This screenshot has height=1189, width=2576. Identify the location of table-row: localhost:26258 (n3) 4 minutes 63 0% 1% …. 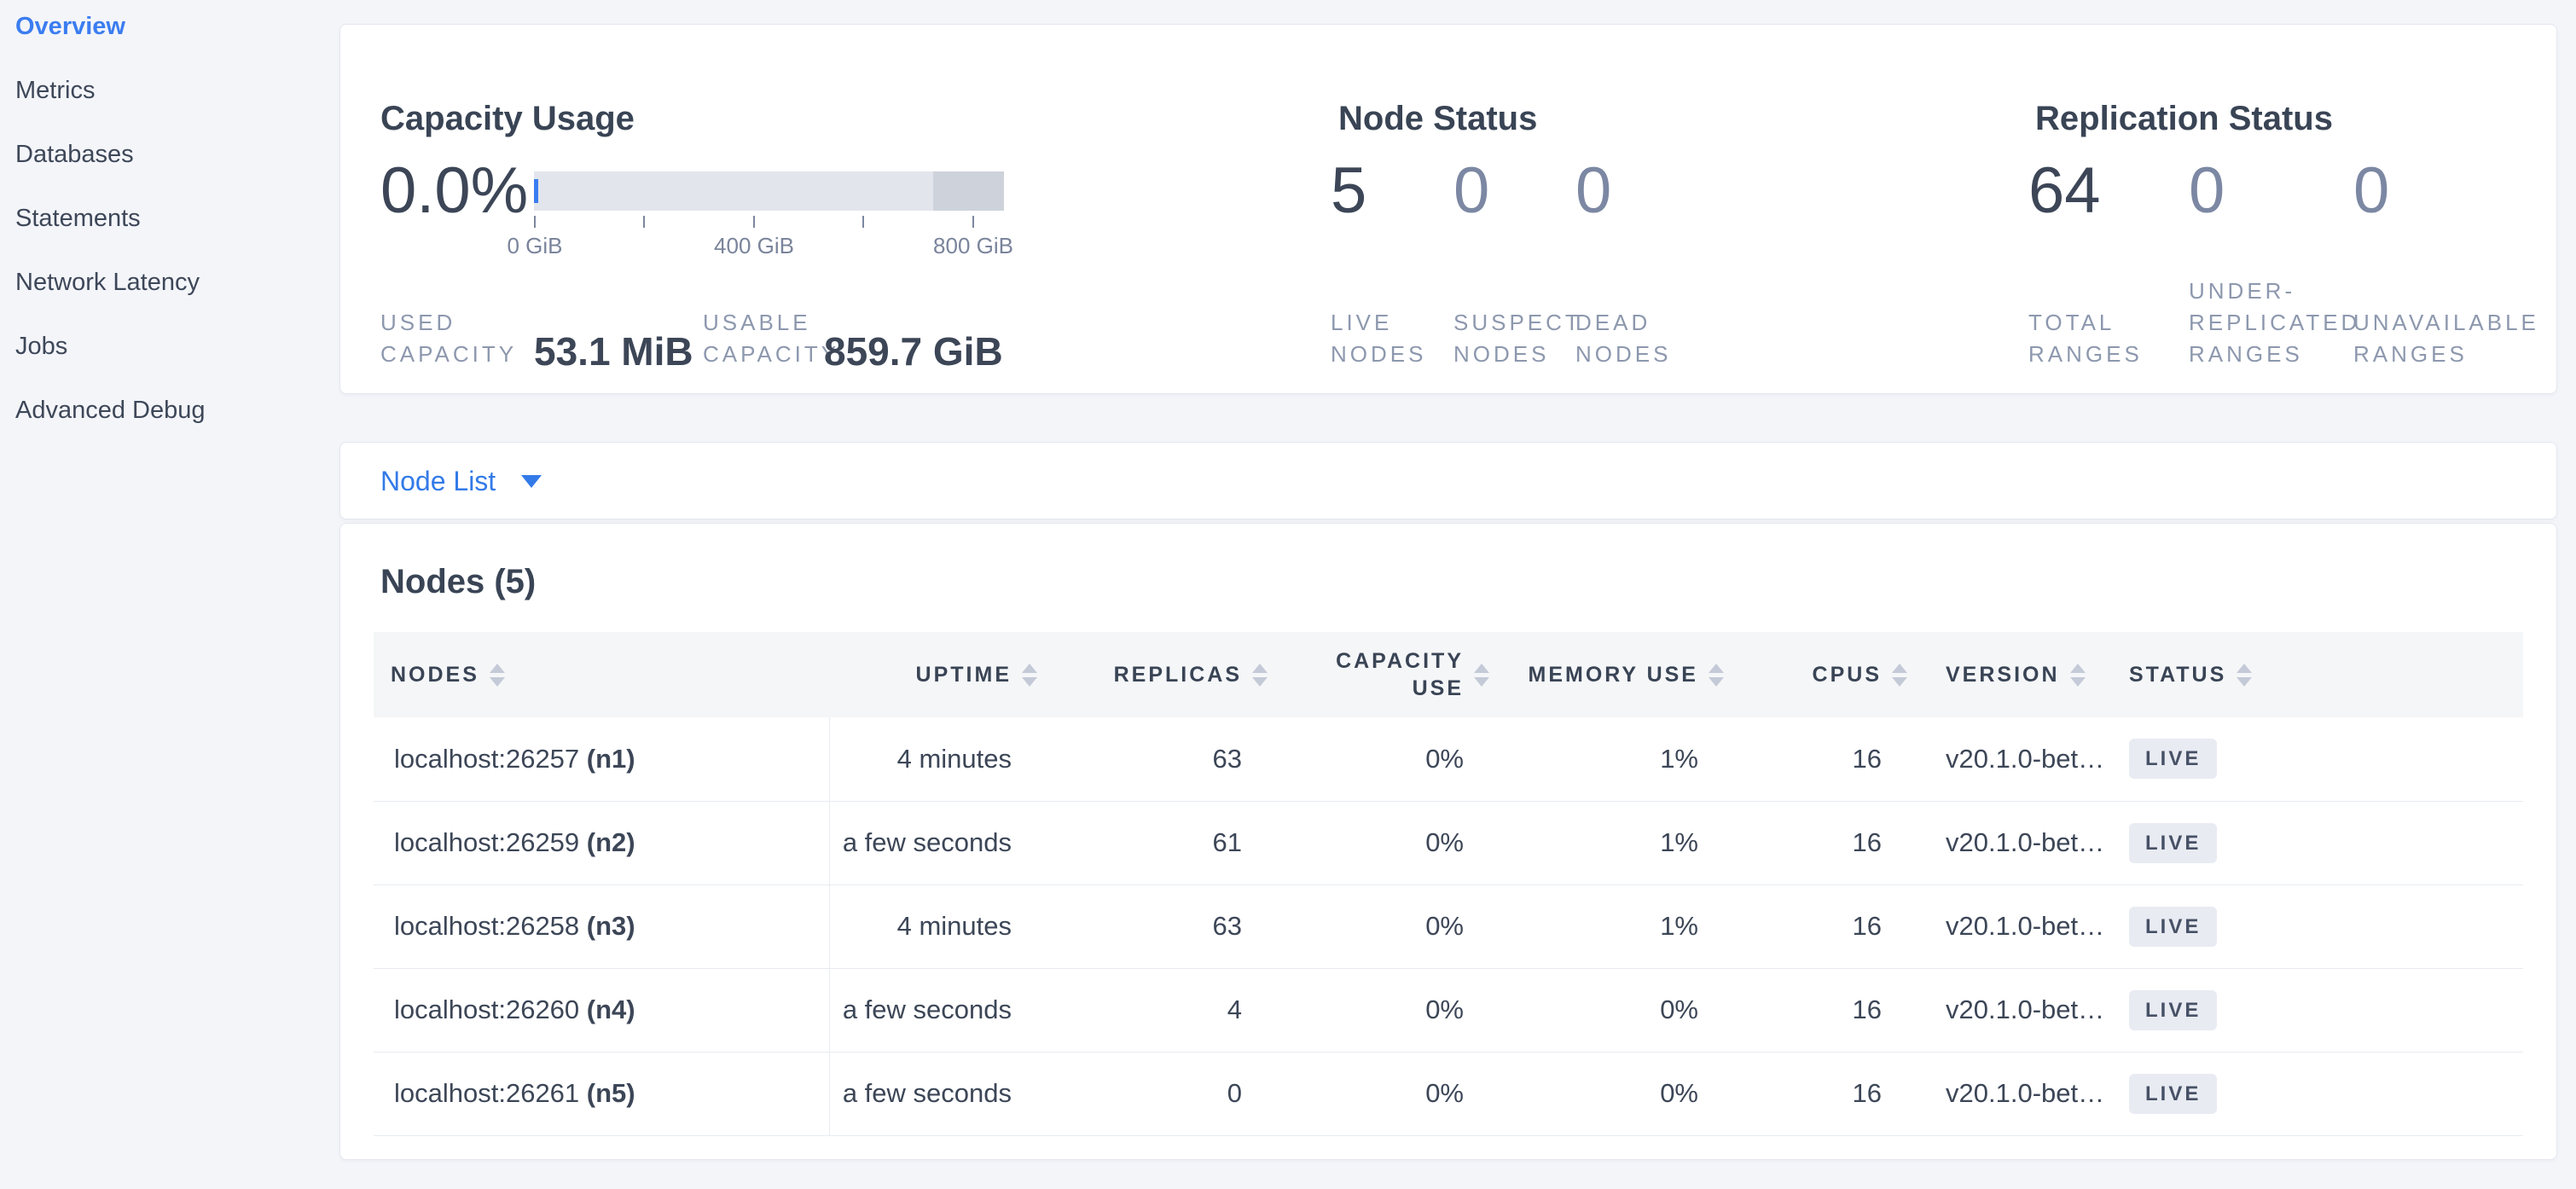
(1448, 926).